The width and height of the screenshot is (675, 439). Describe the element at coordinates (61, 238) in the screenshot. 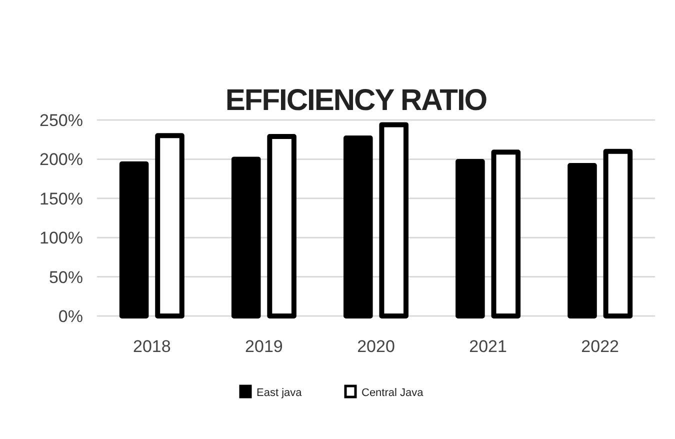

I see `y-tick-label: 100%` at that location.